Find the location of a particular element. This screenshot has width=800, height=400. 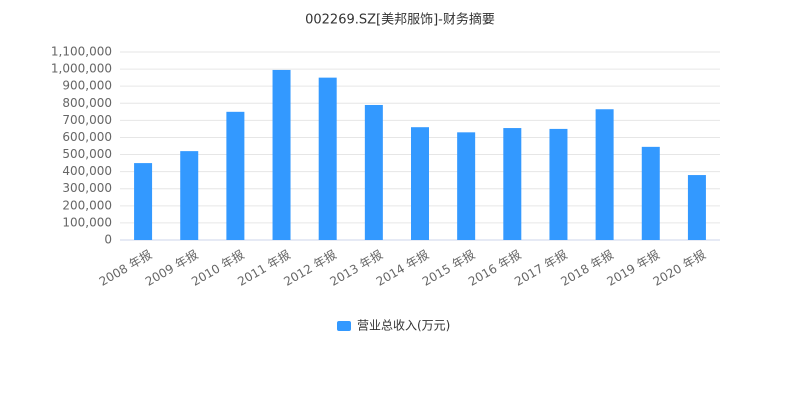

y-tick-label: 900,000 is located at coordinates (87, 86).